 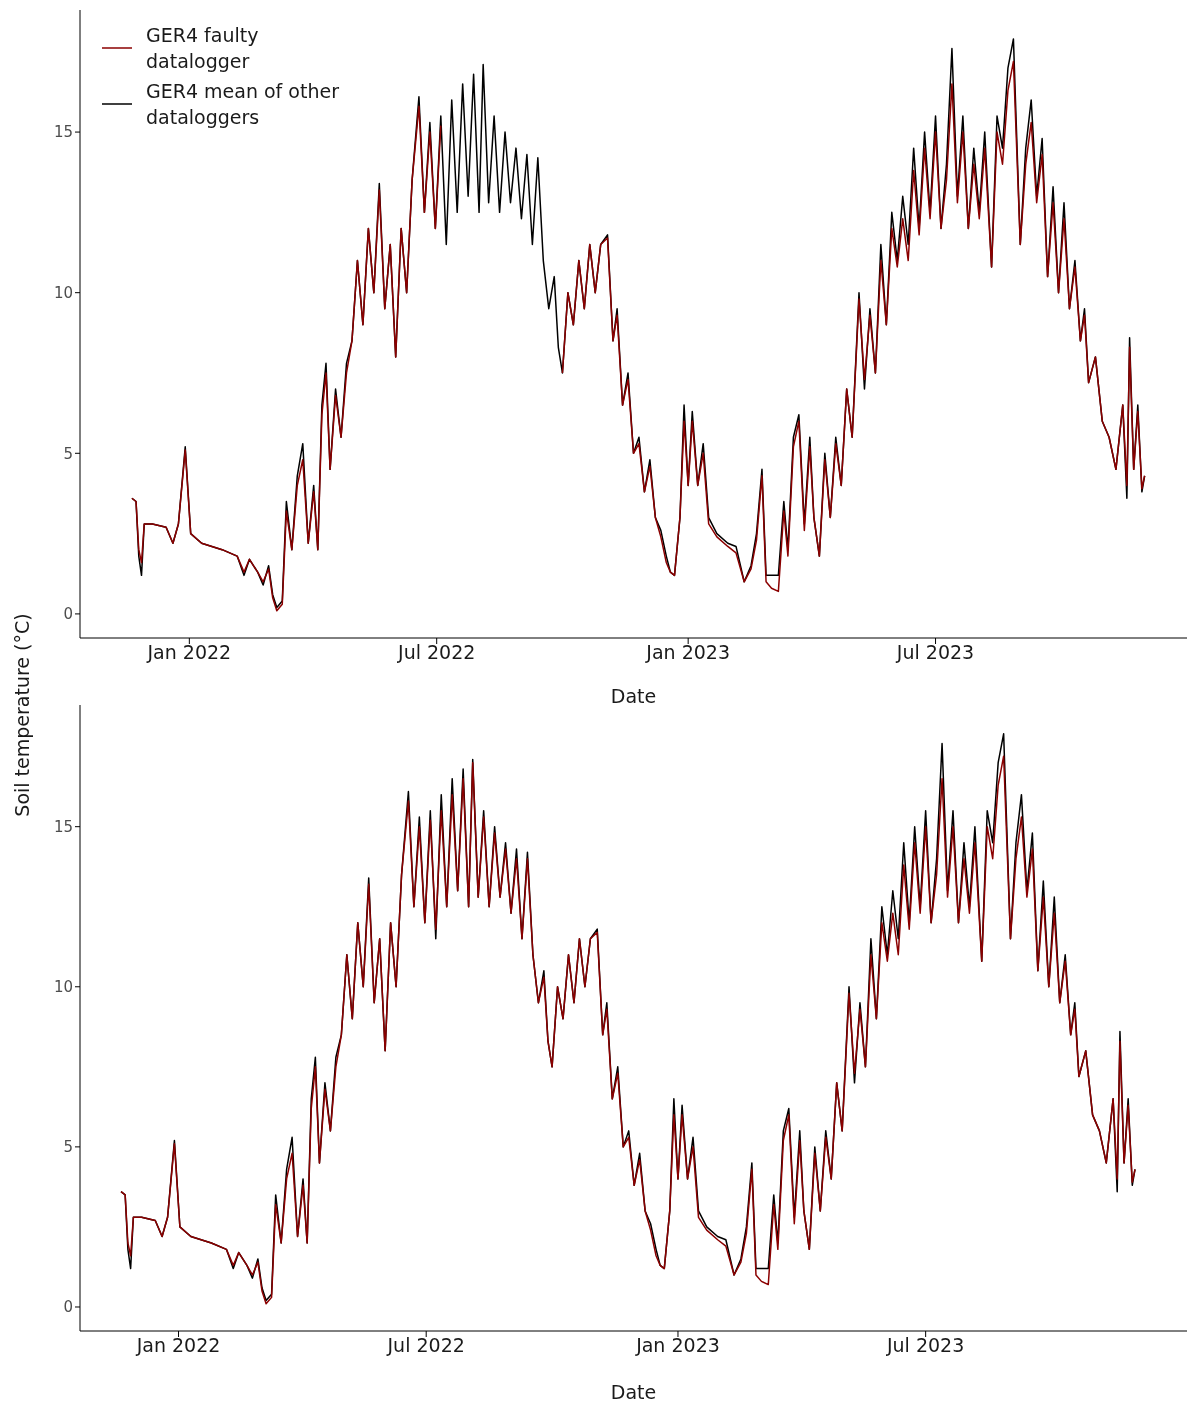 I want to click on y-axis-title: Soil temperature (°C), so click(x=22, y=715).